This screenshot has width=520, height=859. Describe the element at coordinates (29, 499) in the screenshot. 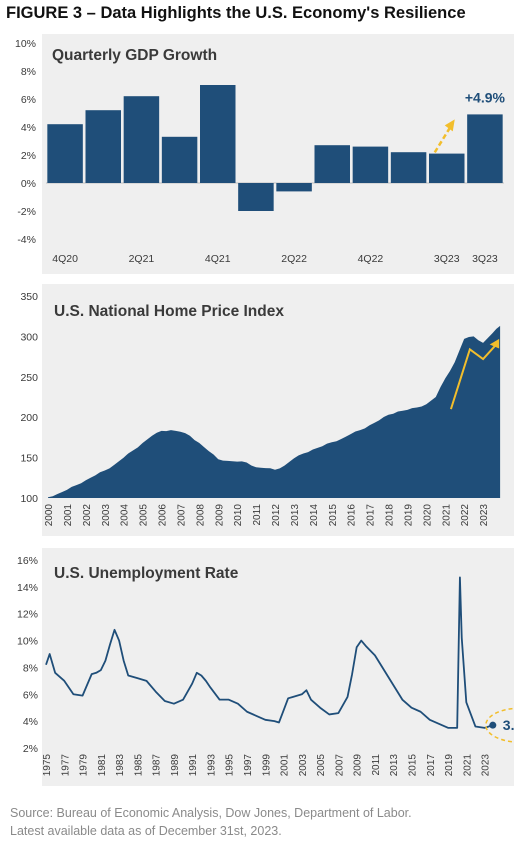

I see `y-tick-label: 100` at that location.